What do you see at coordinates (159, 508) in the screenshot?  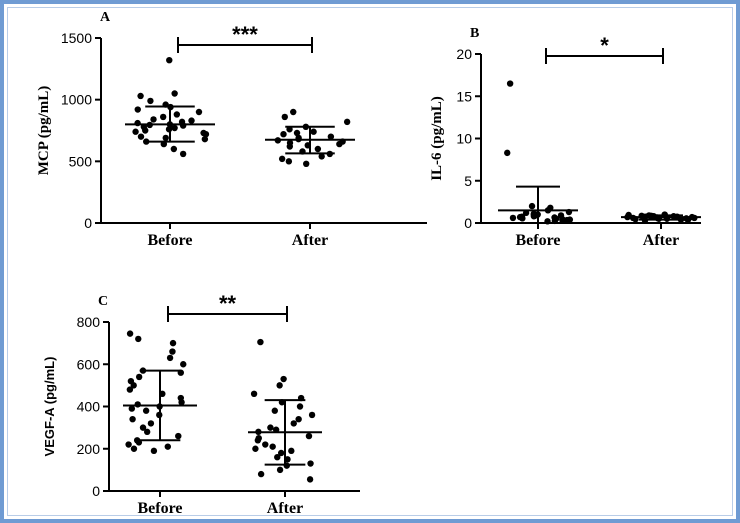 I see `panel-c-x-tick-label: Before` at bounding box center [159, 508].